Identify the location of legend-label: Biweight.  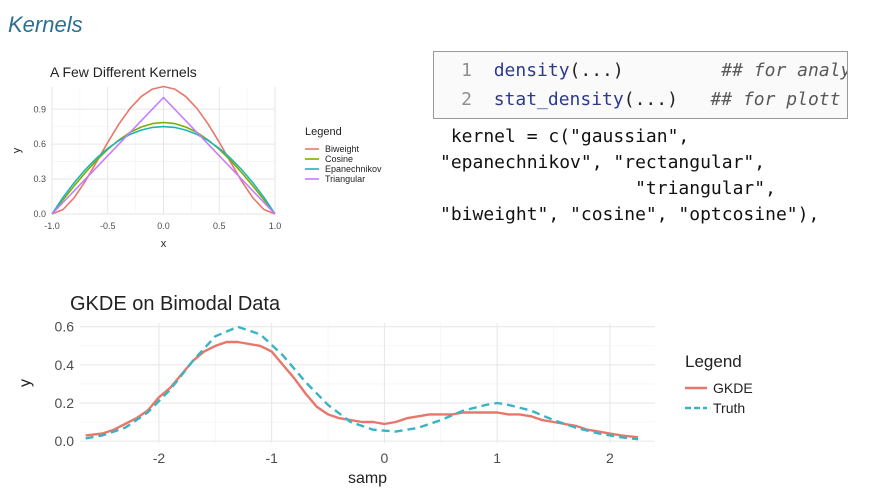
(342, 149).